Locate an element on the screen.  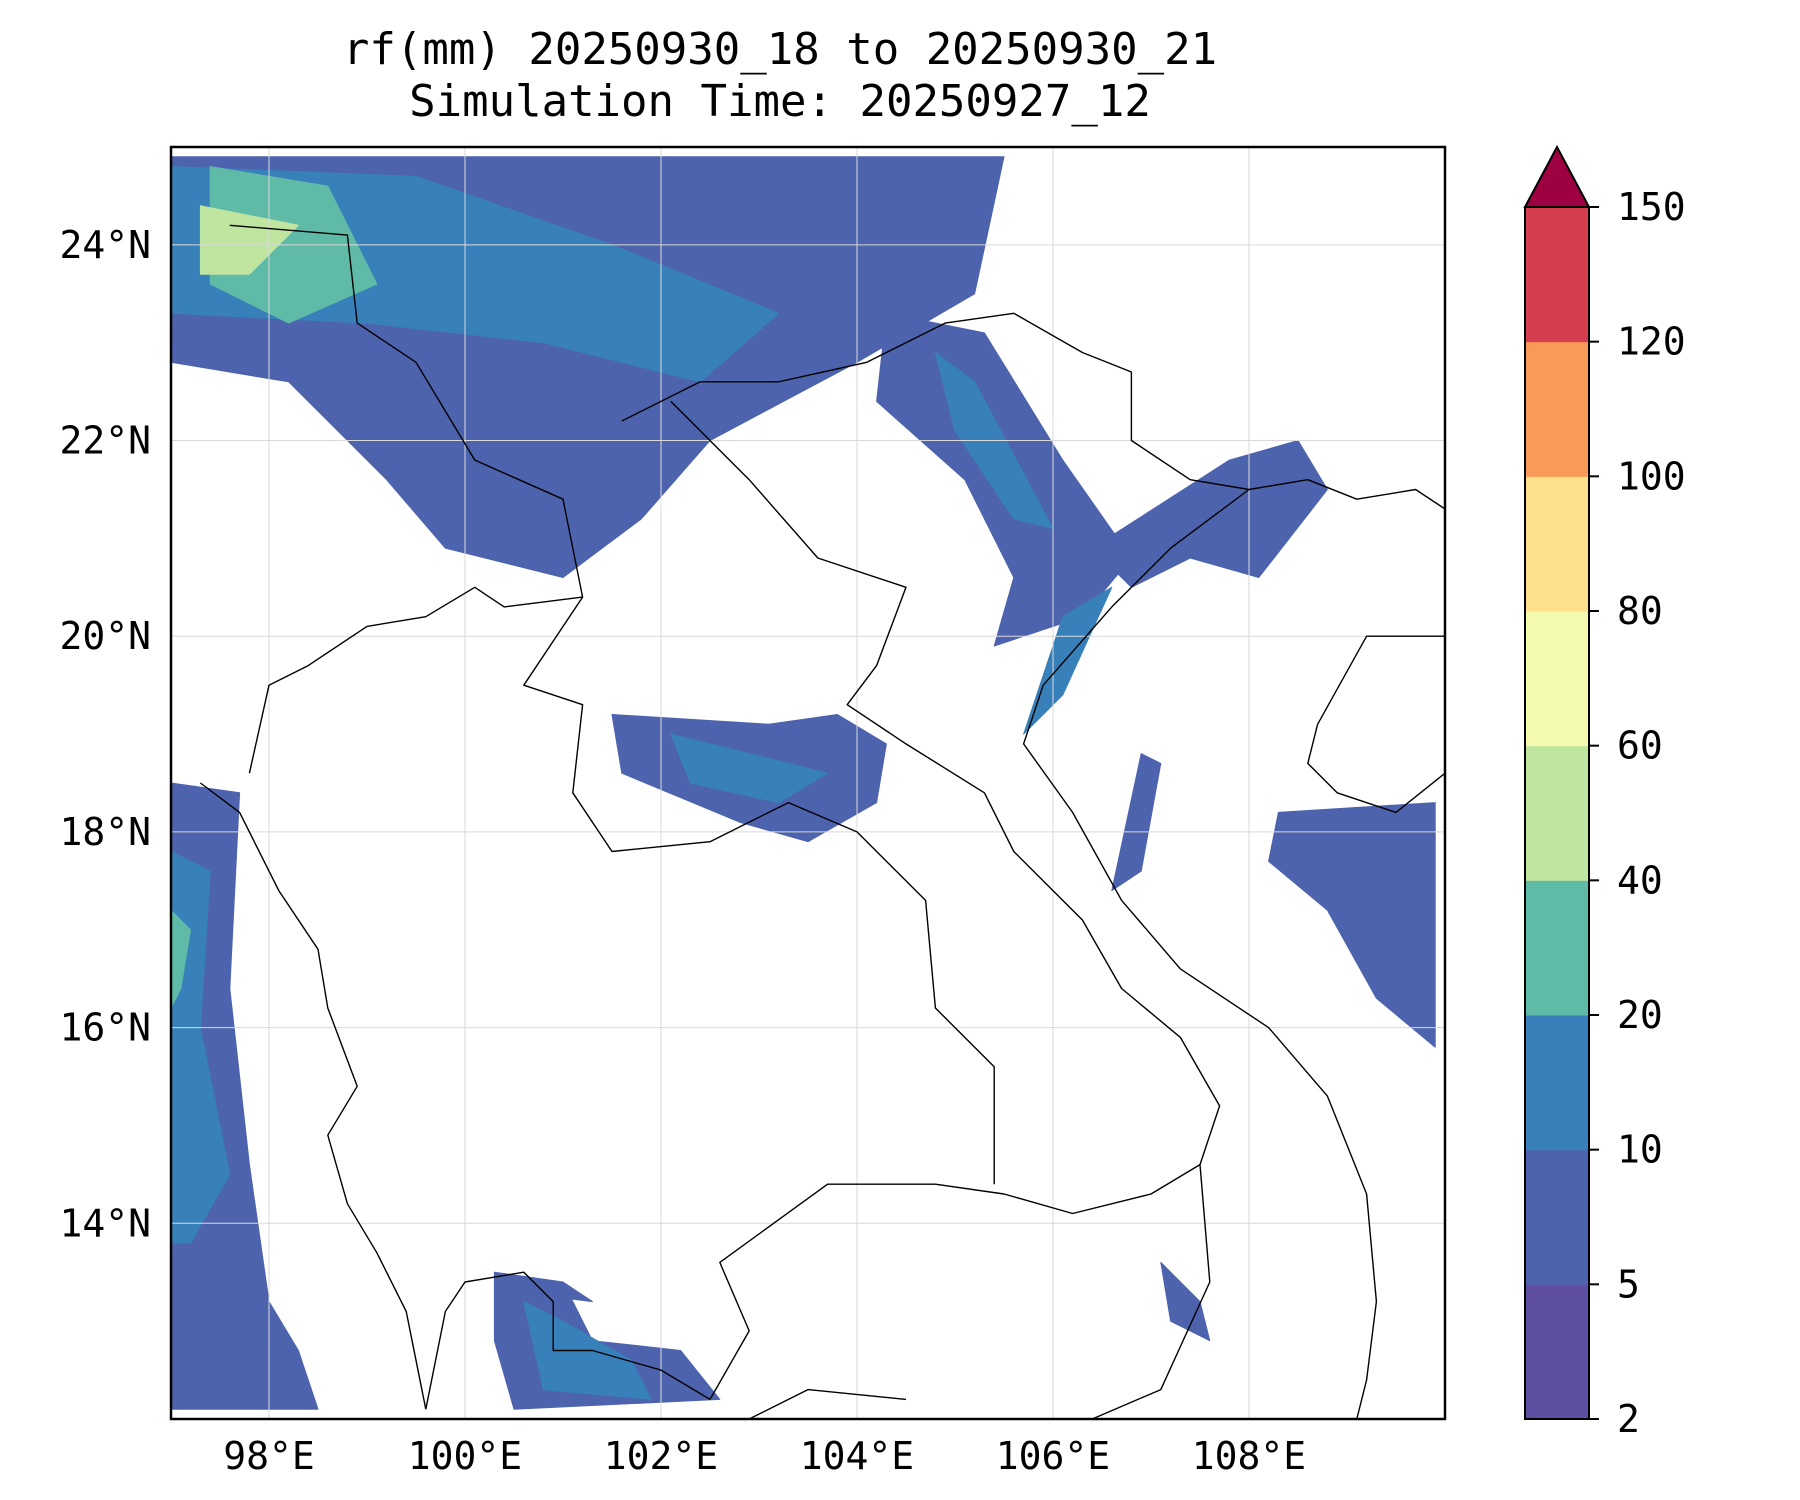
chart-subtitle: Simulation Time: 20250927_12 is located at coordinates (780, 101).